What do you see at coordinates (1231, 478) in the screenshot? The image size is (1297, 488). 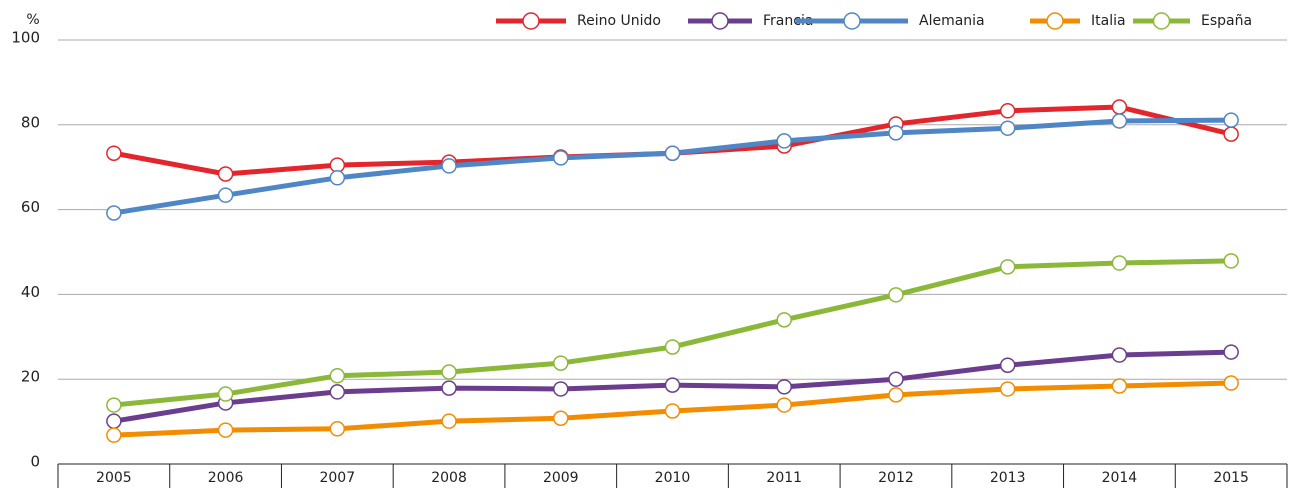 I see `x-tick-label: 2015` at bounding box center [1231, 478].